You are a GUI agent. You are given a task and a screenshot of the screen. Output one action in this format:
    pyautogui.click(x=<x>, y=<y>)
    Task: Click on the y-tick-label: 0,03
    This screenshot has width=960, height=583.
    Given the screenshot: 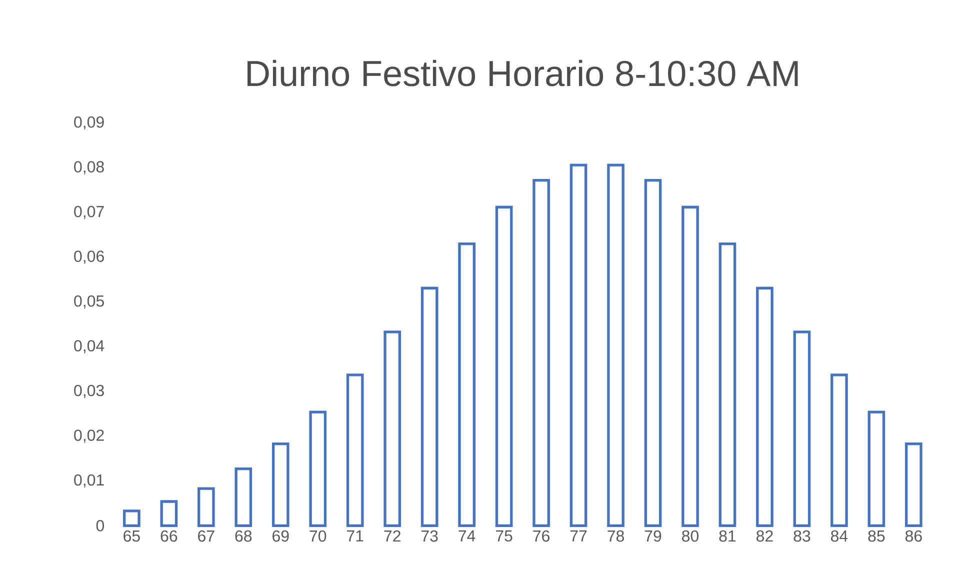 What is the action you would take?
    pyautogui.click(x=89, y=391)
    